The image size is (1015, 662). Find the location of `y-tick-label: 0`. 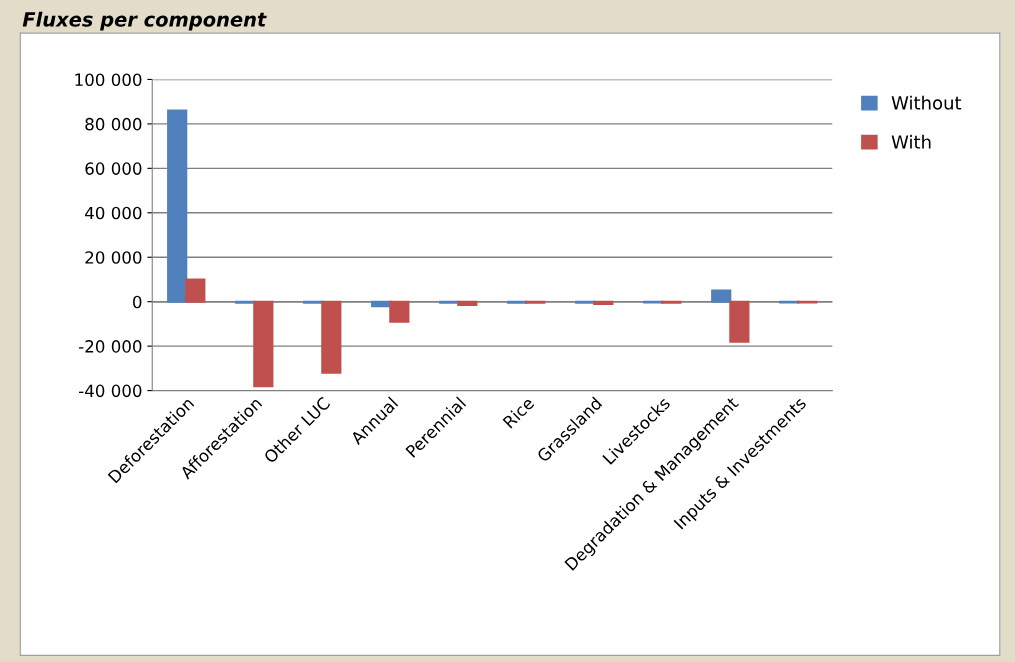

y-tick-label: 0 is located at coordinates (137, 302).